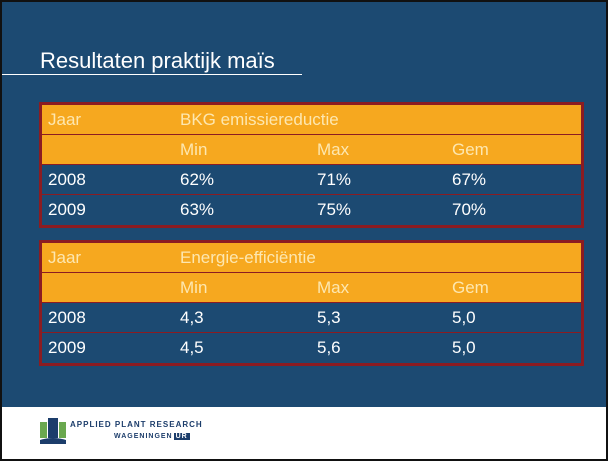 Image resolution: width=608 pixels, height=461 pixels. I want to click on body-cell: 4,3, so click(192, 317).